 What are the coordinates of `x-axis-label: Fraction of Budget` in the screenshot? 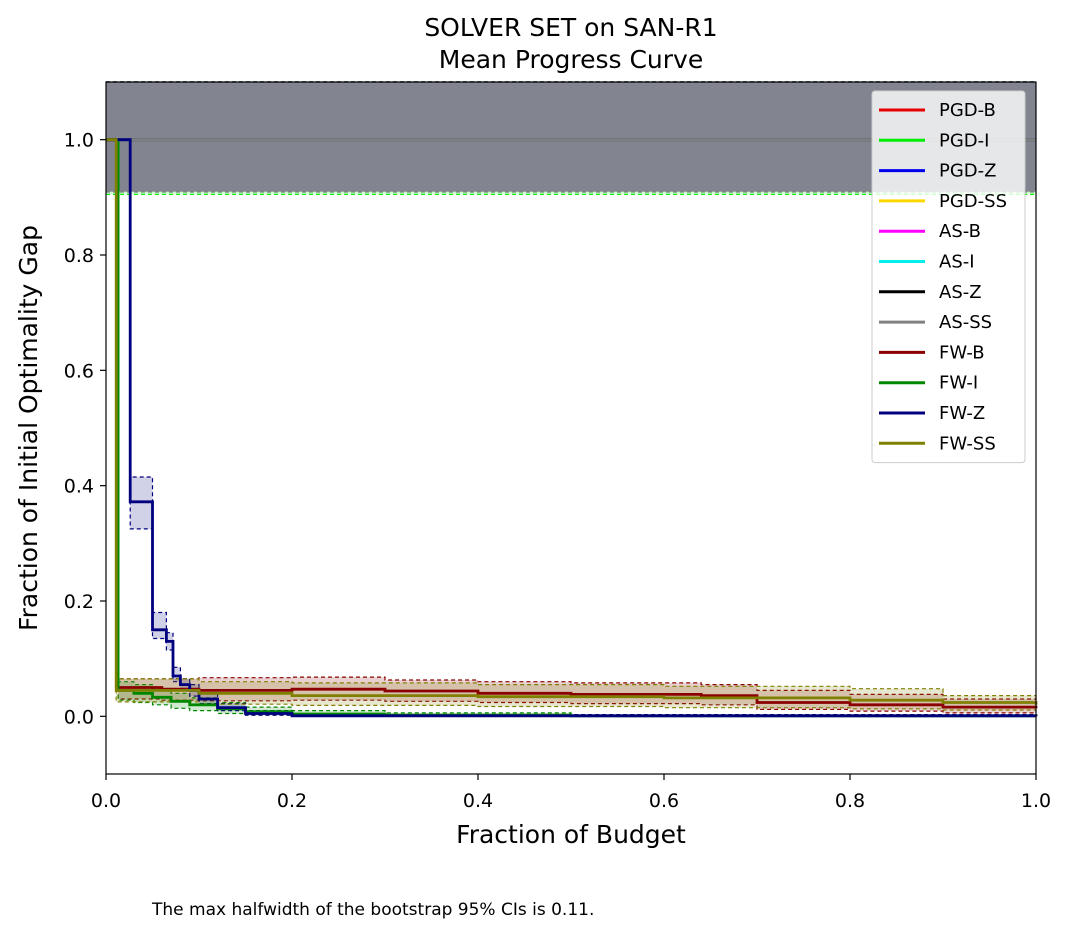 It's located at (571, 834).